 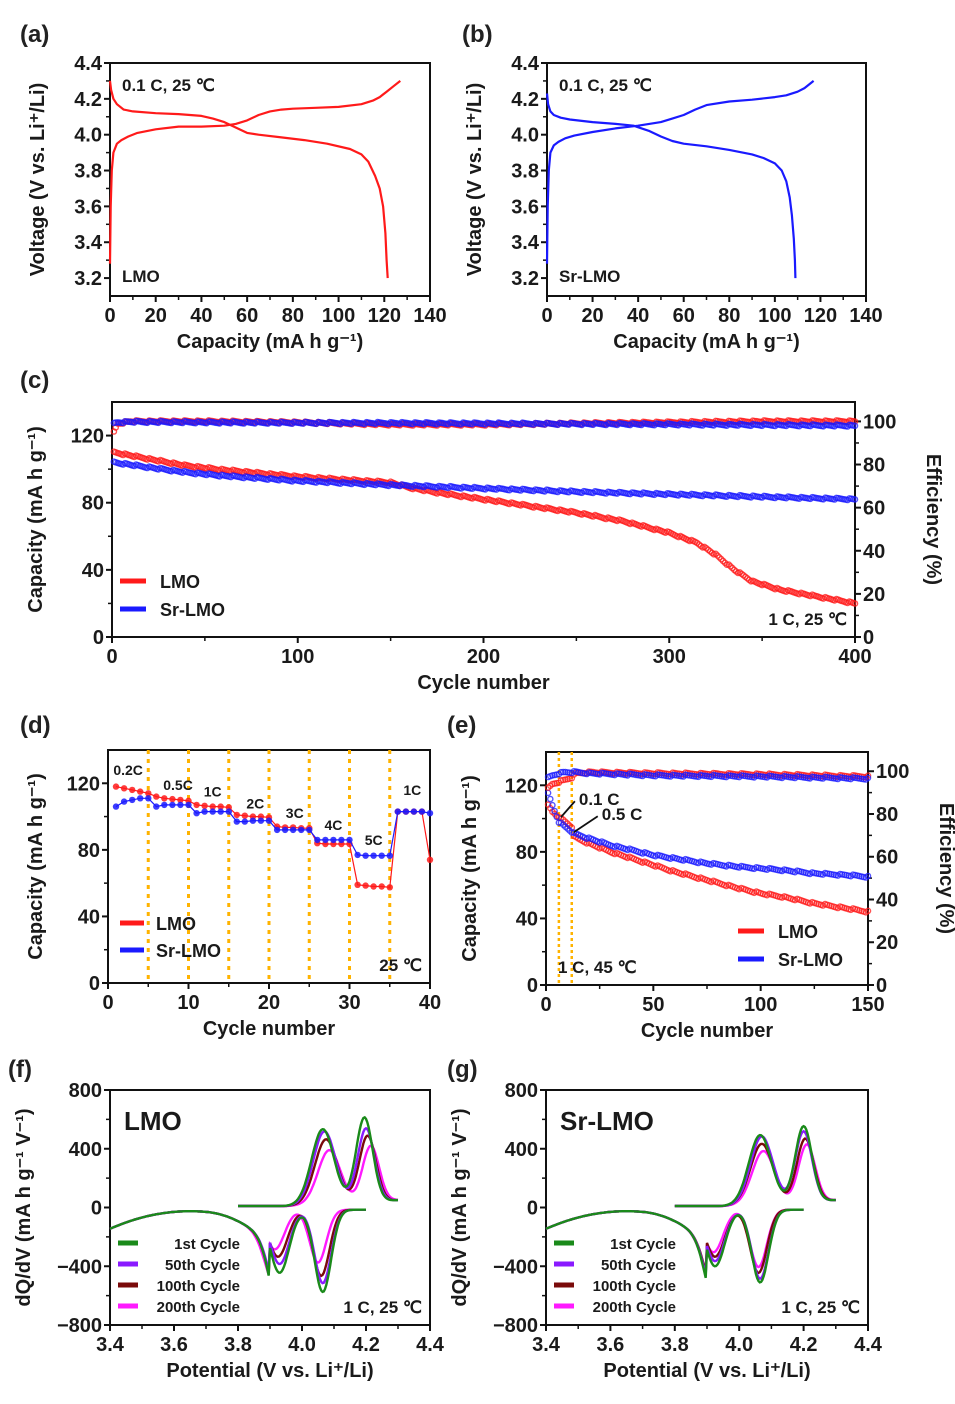 I want to click on plot-frame, so click(x=270, y=179).